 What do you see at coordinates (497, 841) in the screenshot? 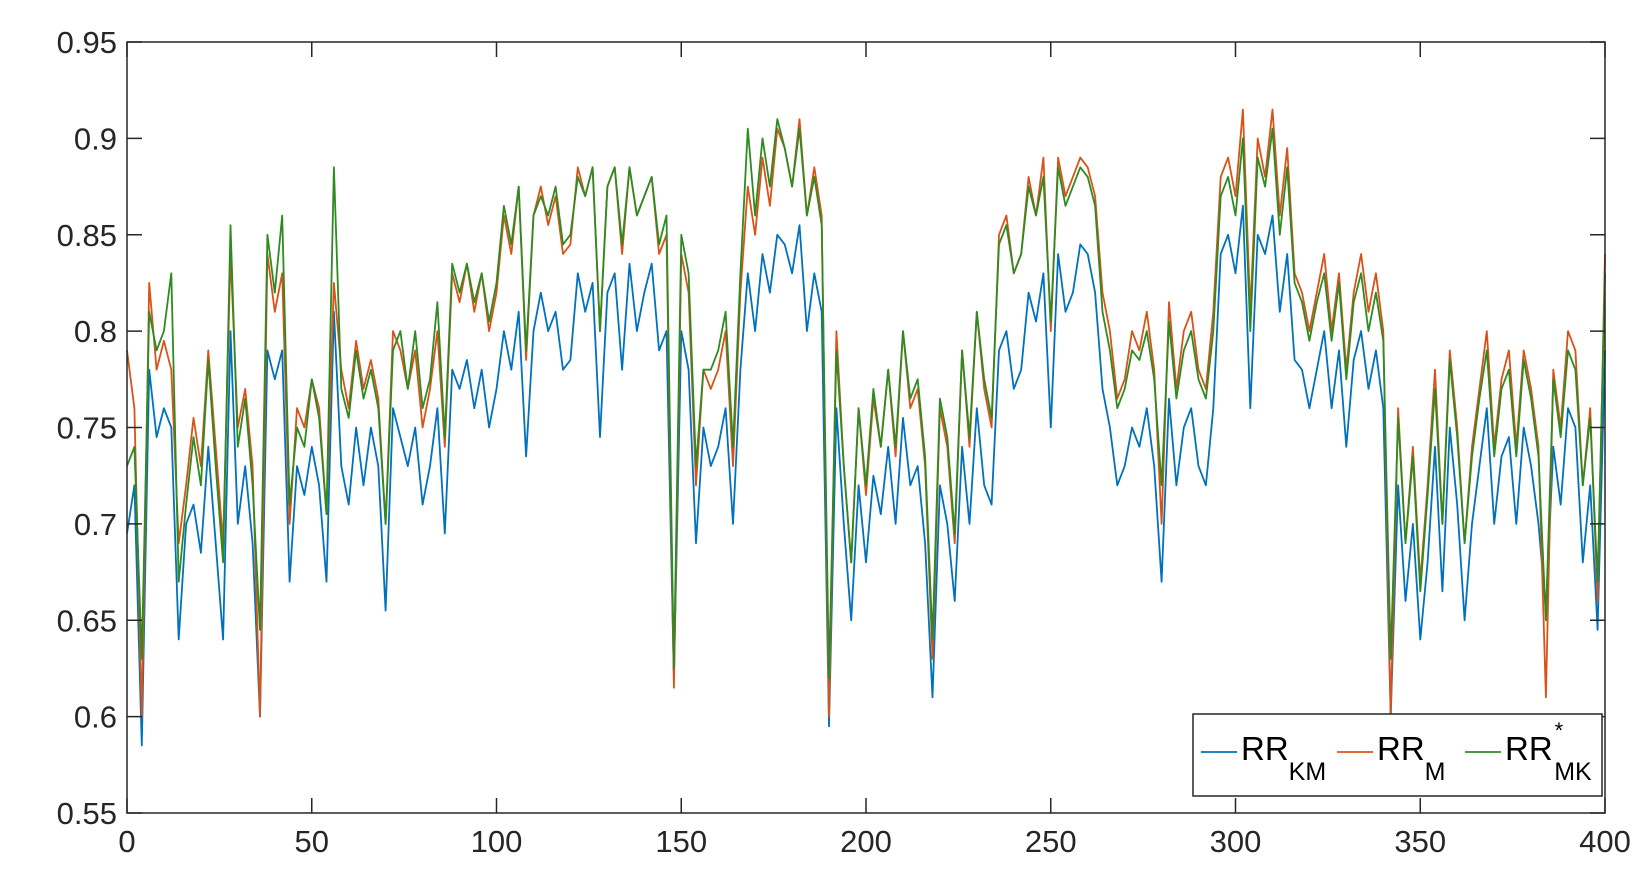
I see `x-tick-label: 100` at bounding box center [497, 841].